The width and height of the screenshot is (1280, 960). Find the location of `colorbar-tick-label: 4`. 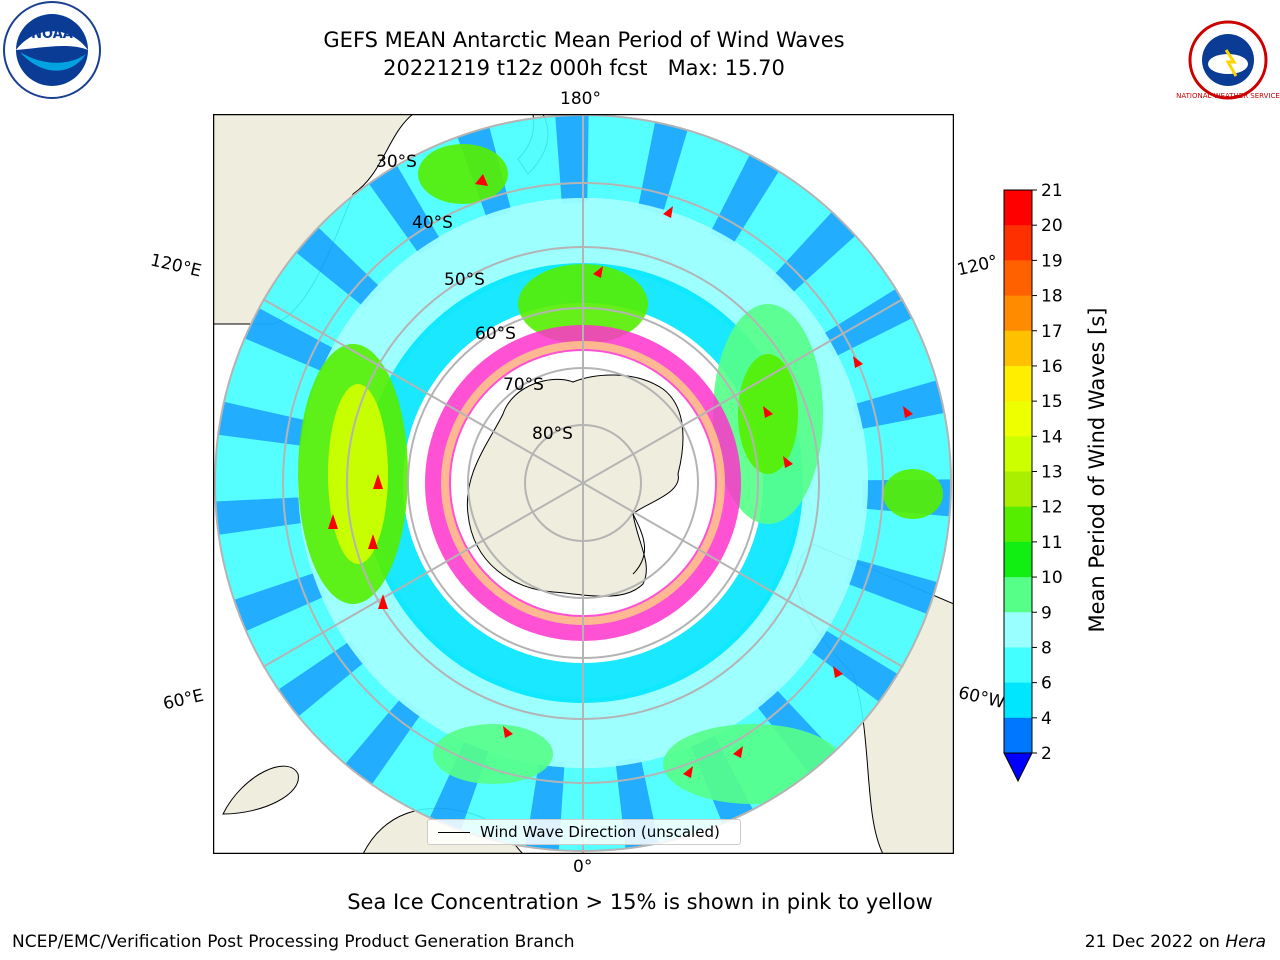

colorbar-tick-label: 4 is located at coordinates (1046, 719).